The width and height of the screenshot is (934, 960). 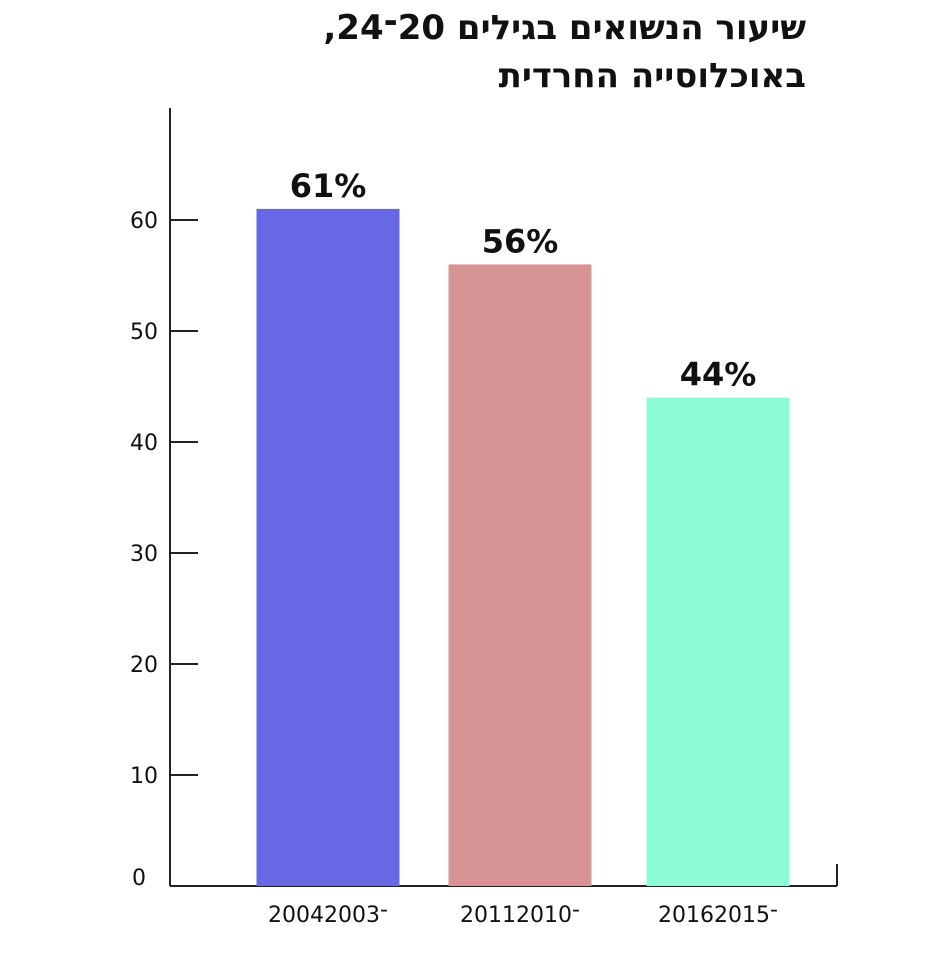 What do you see at coordinates (144, 221) in the screenshot?
I see `y-tick-label: 60` at bounding box center [144, 221].